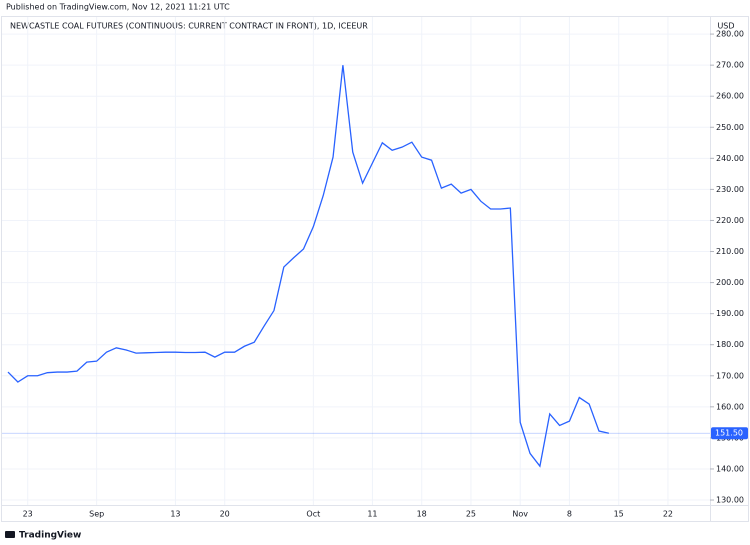 This screenshot has height=545, width=750. What do you see at coordinates (175, 514) in the screenshot?
I see `x-tick-label: 13` at bounding box center [175, 514].